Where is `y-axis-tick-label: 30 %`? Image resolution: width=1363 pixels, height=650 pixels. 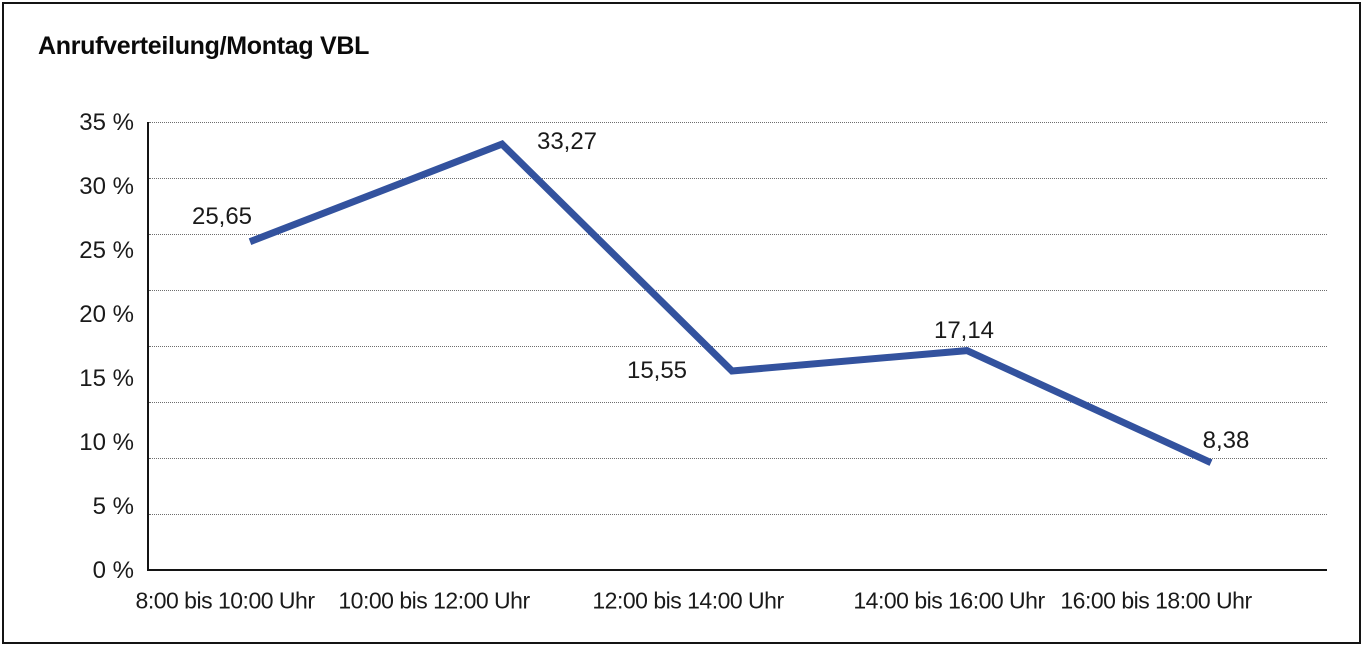
y-axis-tick-label: 30 % is located at coordinates (79, 187).